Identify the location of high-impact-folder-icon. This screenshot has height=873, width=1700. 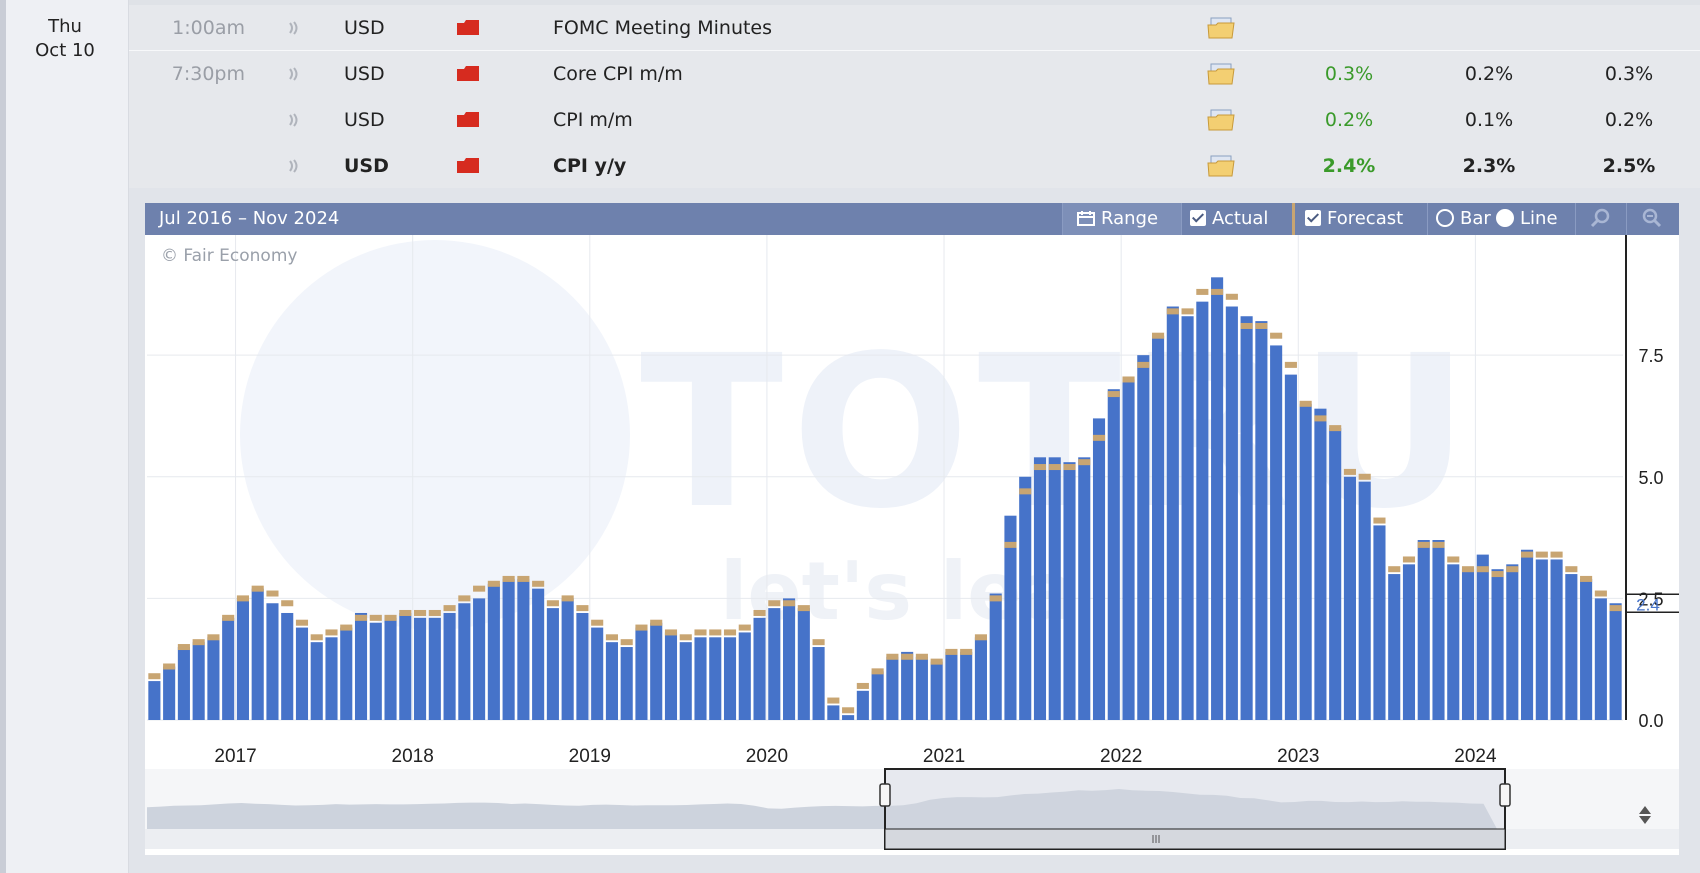
(468, 27).